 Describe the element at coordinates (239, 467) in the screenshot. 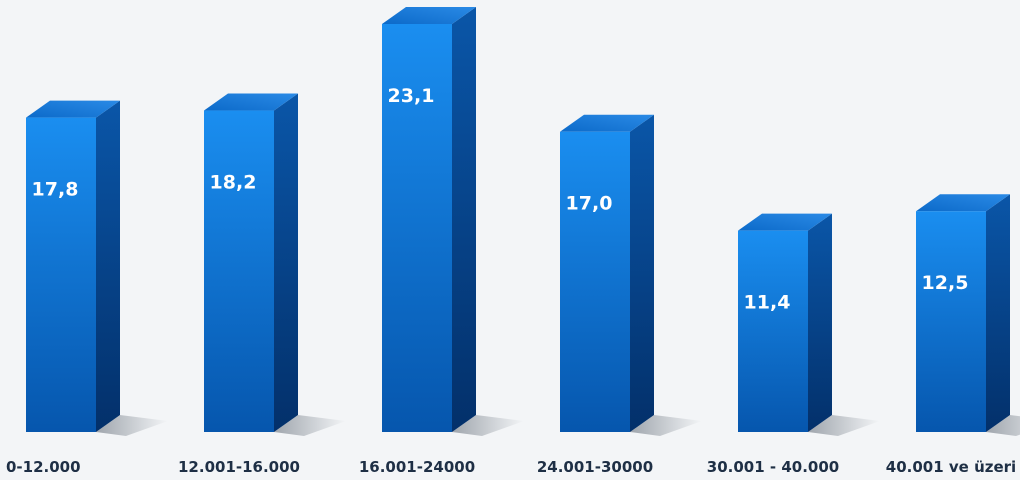

I see `category-label: 12.001-16.000` at that location.